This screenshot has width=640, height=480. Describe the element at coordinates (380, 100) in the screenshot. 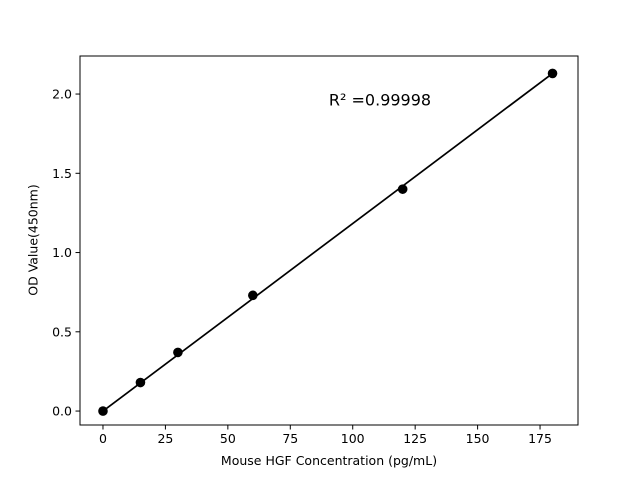

I see `r-squared-annotation: R² =0.99998` at that location.